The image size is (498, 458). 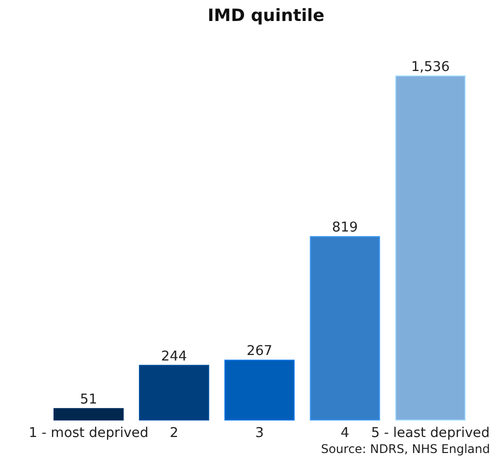 What do you see at coordinates (88, 433) in the screenshot?
I see `x-tick-label: 1 - most deprived` at bounding box center [88, 433].